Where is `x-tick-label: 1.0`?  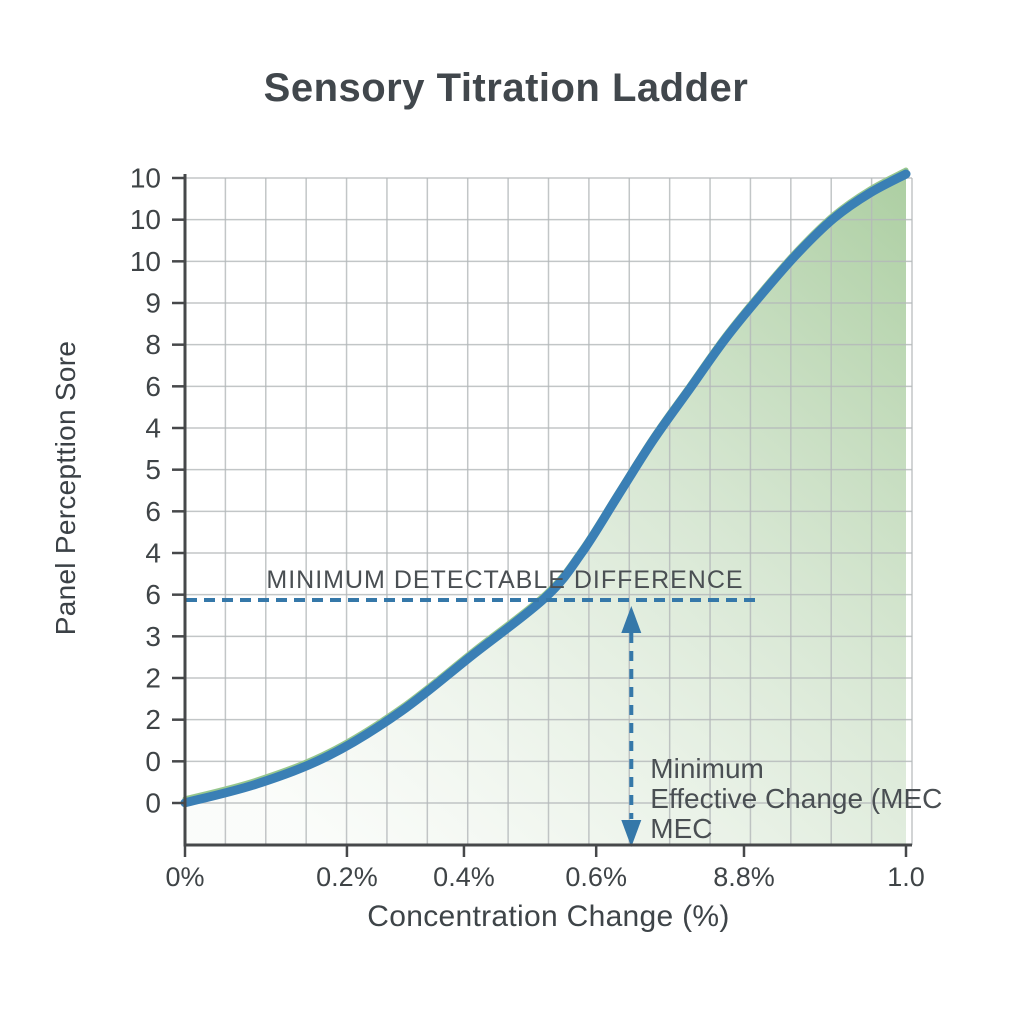
x-tick-label: 1.0 is located at coordinates (906, 877).